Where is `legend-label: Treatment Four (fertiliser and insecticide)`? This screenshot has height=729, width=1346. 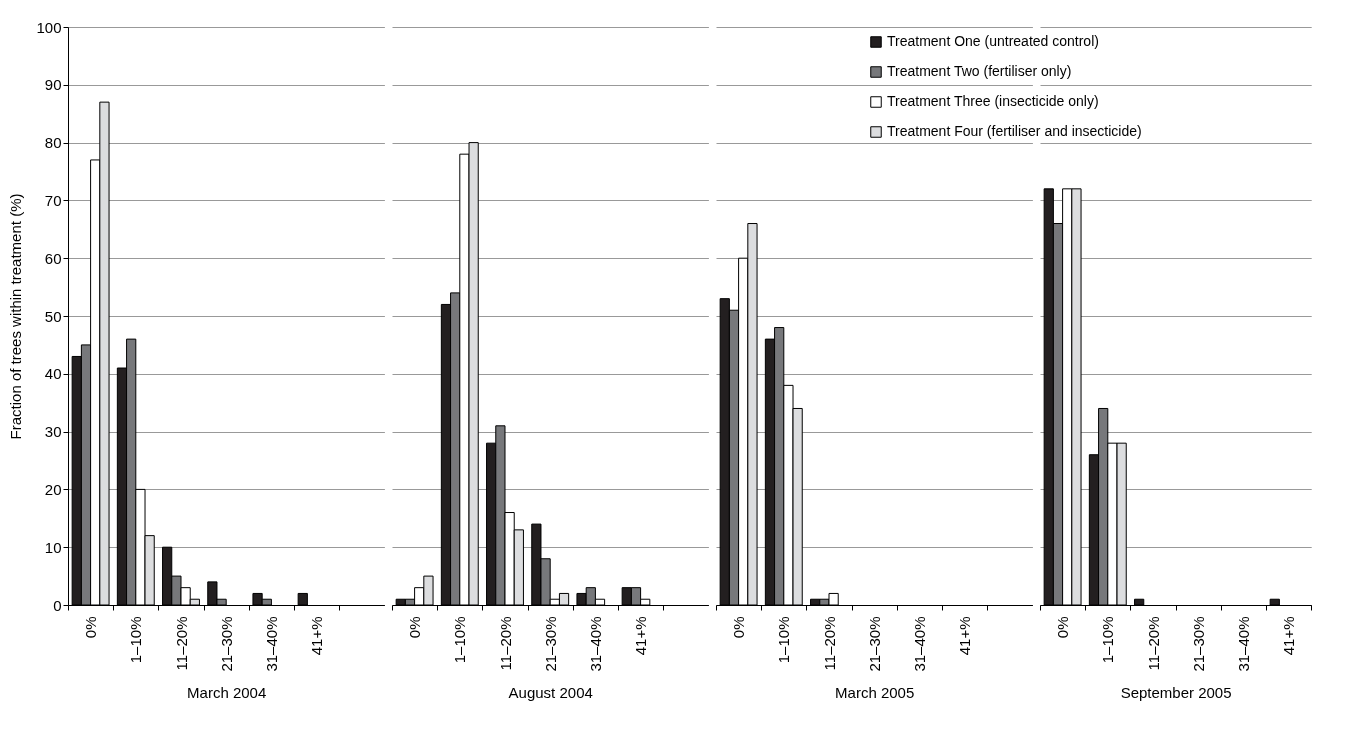
legend-label: Treatment Four (fertiliser and insecticide) is located at coordinates (1014, 131).